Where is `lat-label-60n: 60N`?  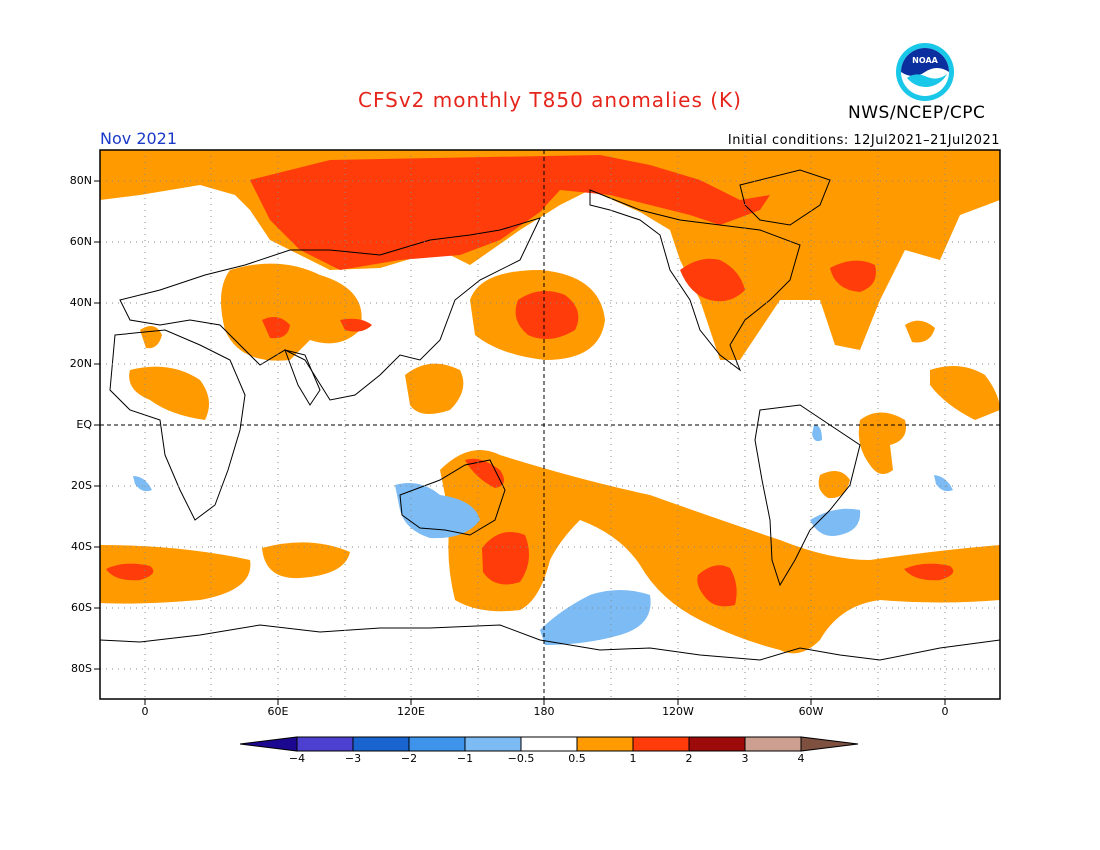 lat-label-60n: 60N is located at coordinates (80, 241).